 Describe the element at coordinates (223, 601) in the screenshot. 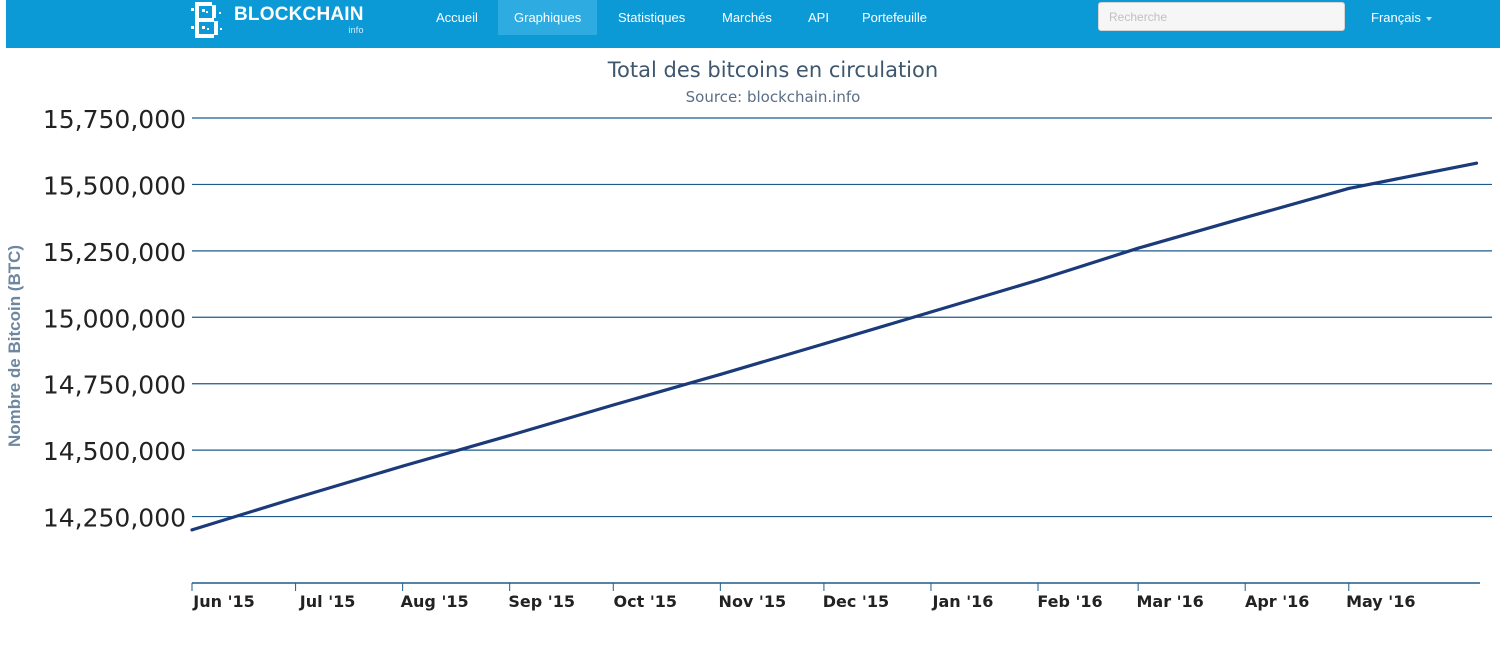

I see `x-tick-label: Jun '15` at that location.